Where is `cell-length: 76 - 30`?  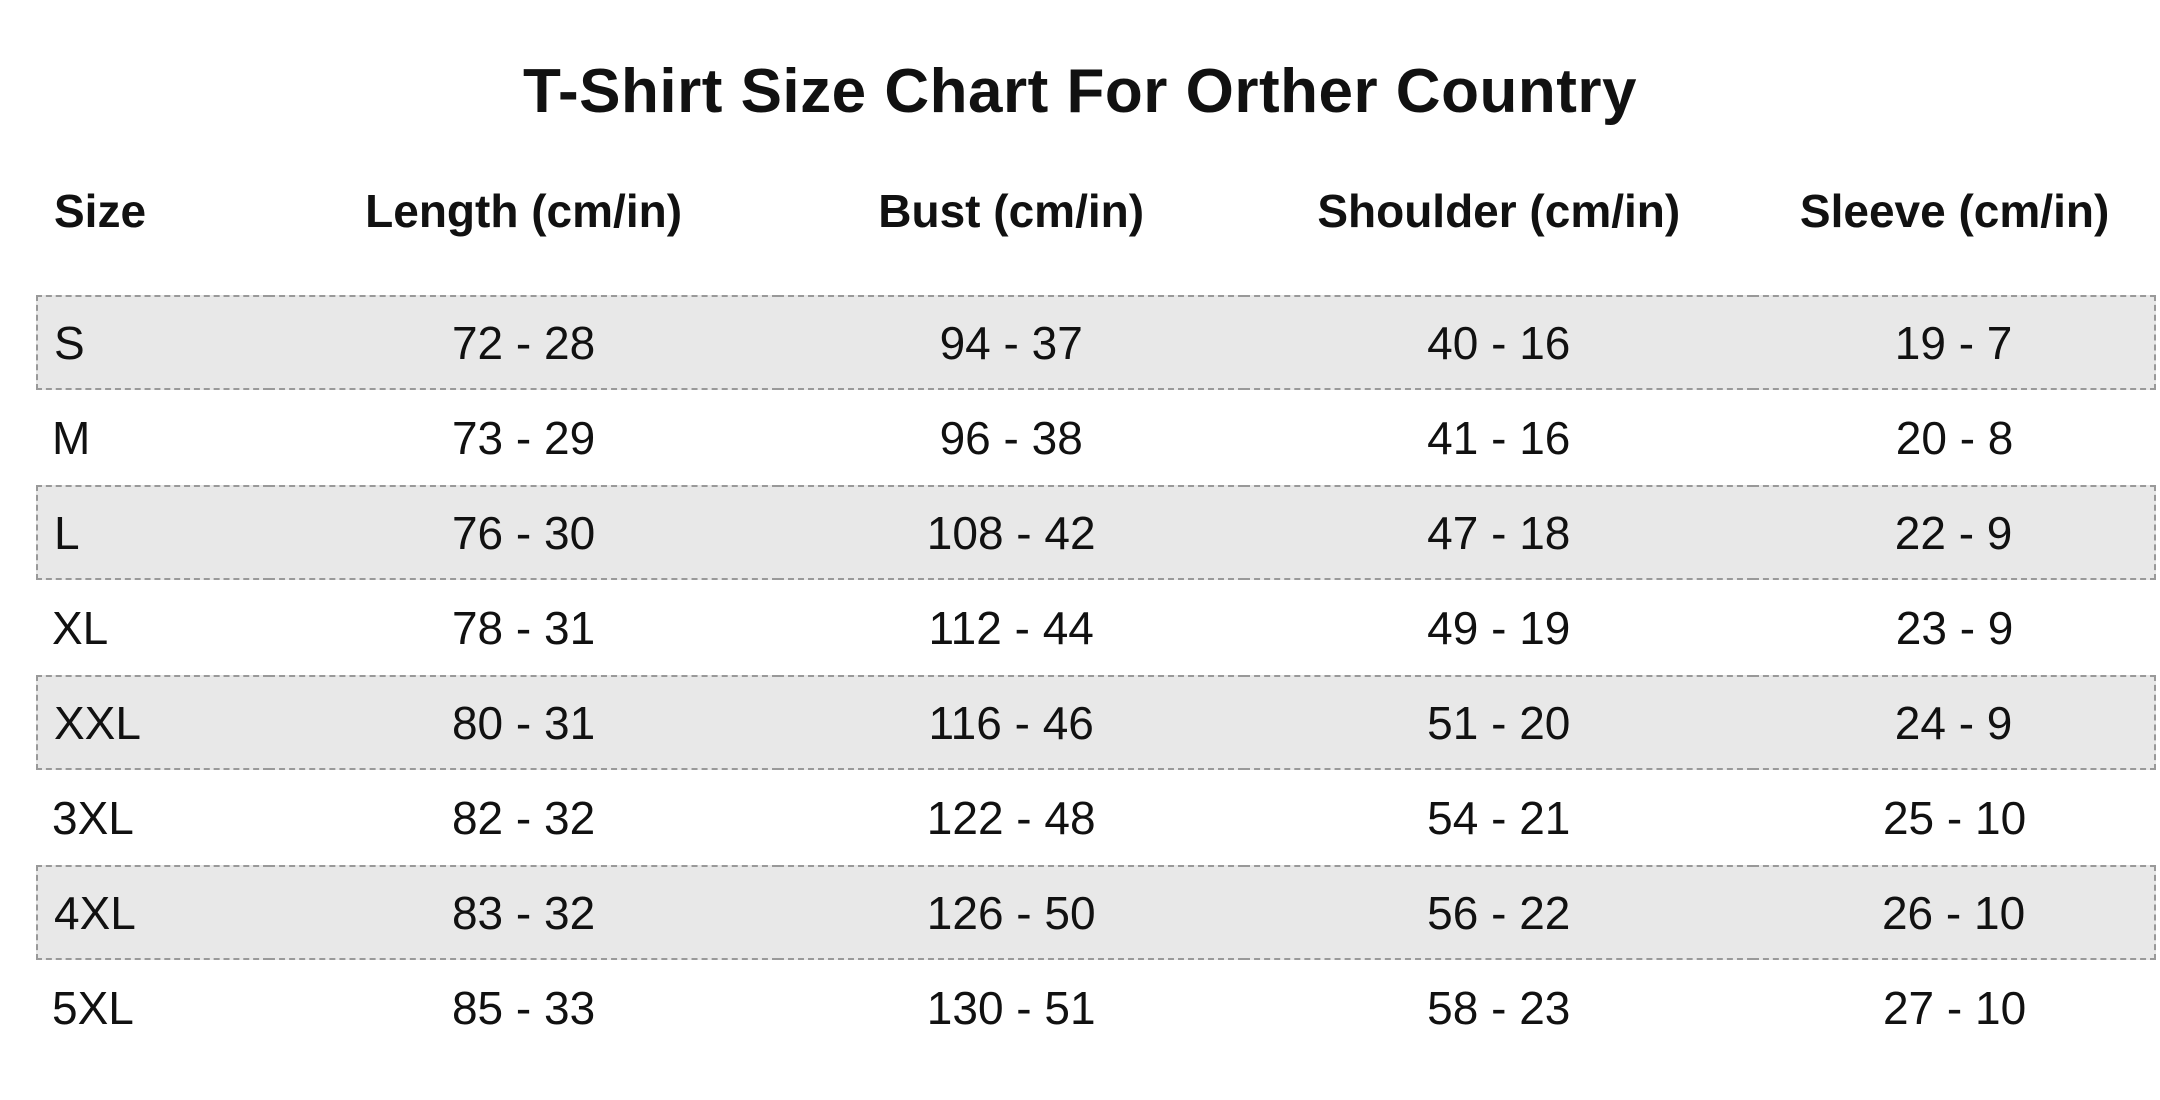 cell-length: 76 - 30 is located at coordinates (523, 532).